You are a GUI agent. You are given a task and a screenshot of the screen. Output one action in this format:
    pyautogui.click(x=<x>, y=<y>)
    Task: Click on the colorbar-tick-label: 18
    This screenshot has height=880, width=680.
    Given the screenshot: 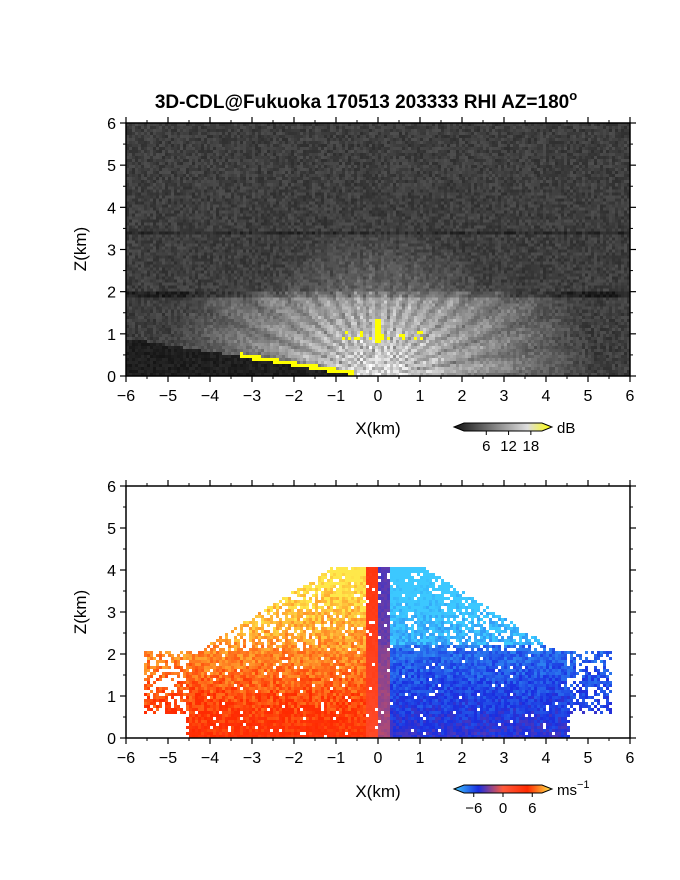 What is the action you would take?
    pyautogui.click(x=531, y=446)
    